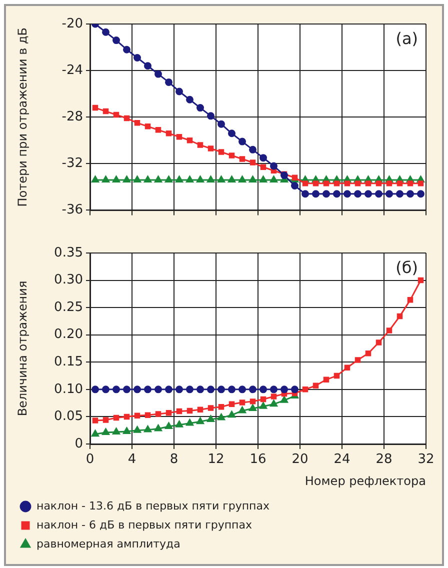 The image size is (448, 568). What do you see at coordinates (72, 70) in the screenshot?
I see `y-tick-label: -24` at bounding box center [72, 70].